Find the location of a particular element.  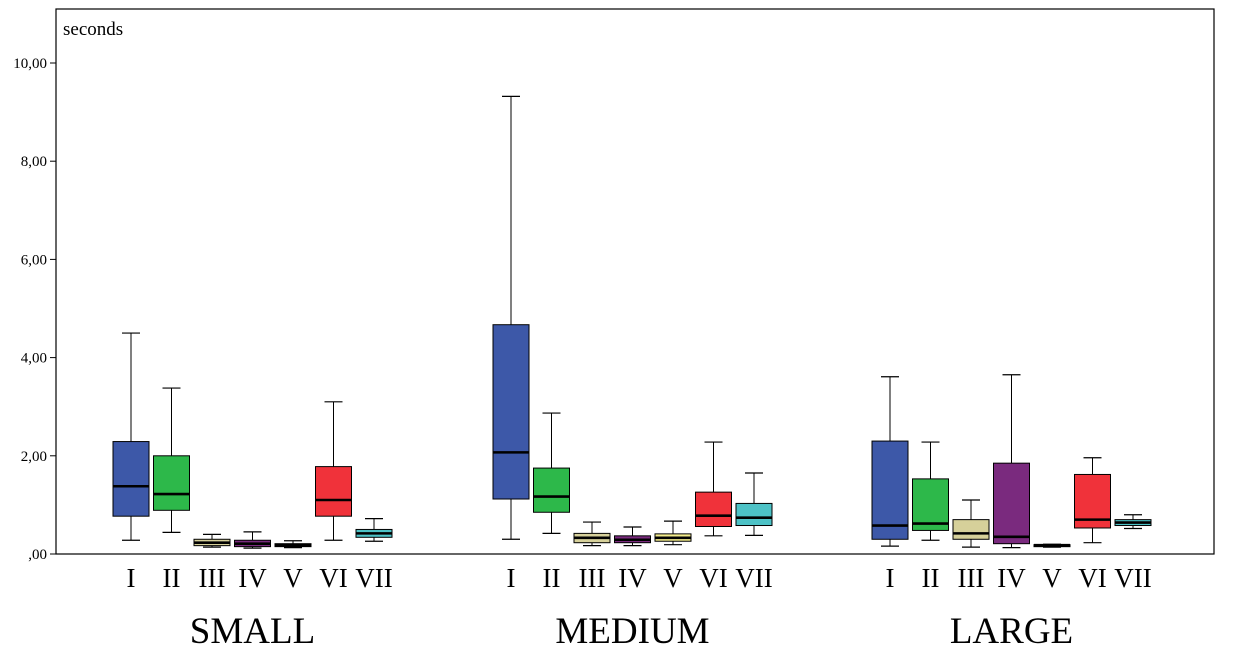

box-small-iv is located at coordinates (252, 540).